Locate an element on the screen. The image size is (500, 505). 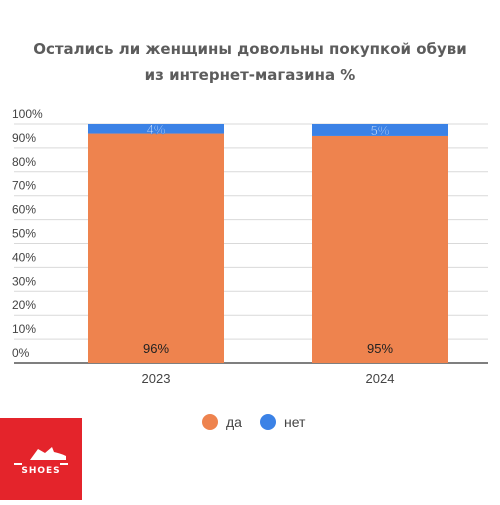
legend: да нет is located at coordinates (254, 422).